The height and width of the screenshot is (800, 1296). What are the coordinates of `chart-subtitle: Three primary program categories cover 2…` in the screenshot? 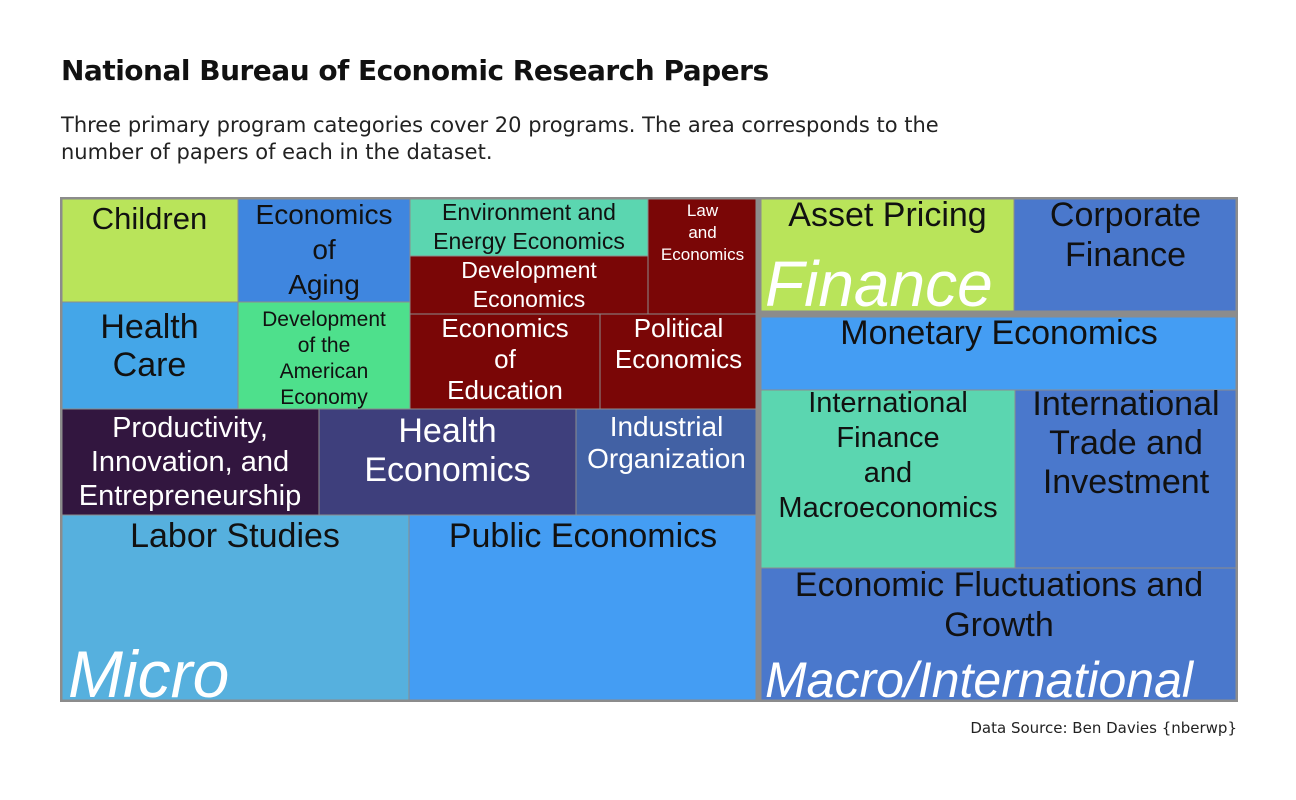 It's located at (500, 138).